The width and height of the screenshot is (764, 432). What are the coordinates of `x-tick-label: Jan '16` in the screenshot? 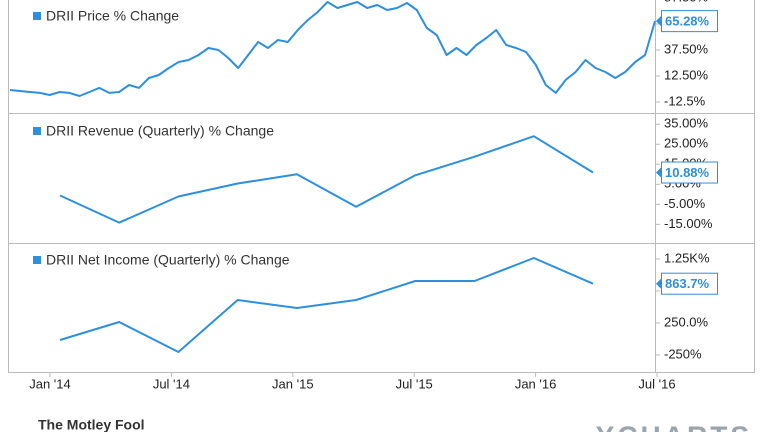 It's located at (536, 383).